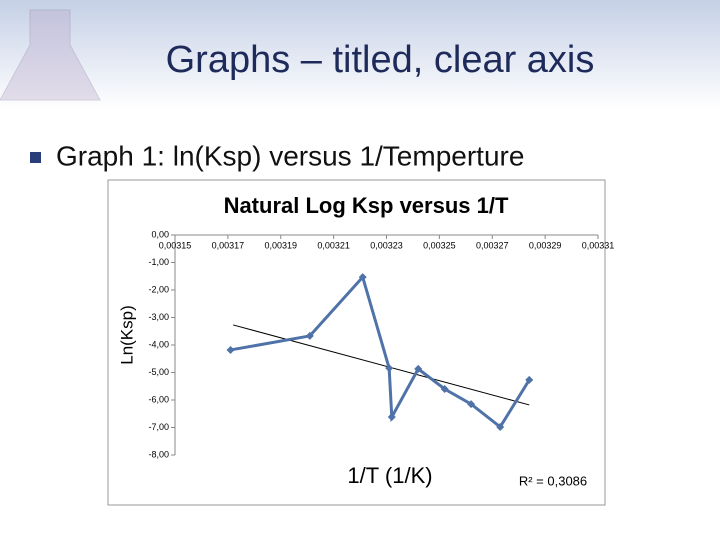 This screenshot has height=540, width=720. I want to click on y-tick-label: -7,00, so click(158, 427).